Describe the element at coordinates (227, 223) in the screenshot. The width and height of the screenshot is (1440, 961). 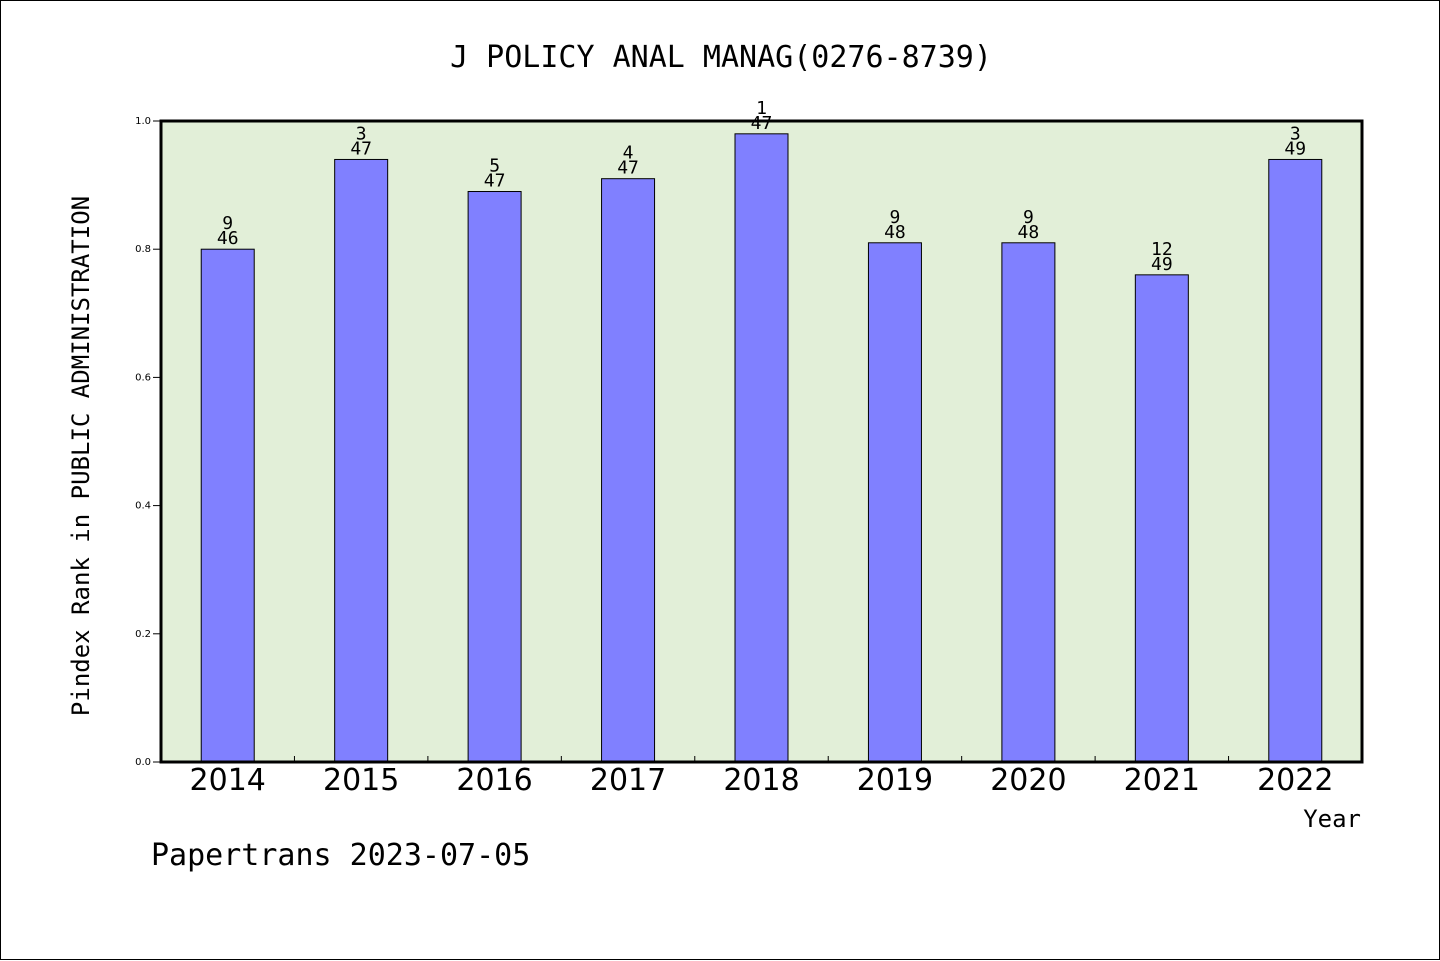
I see `rank-label-2014: 9` at that location.